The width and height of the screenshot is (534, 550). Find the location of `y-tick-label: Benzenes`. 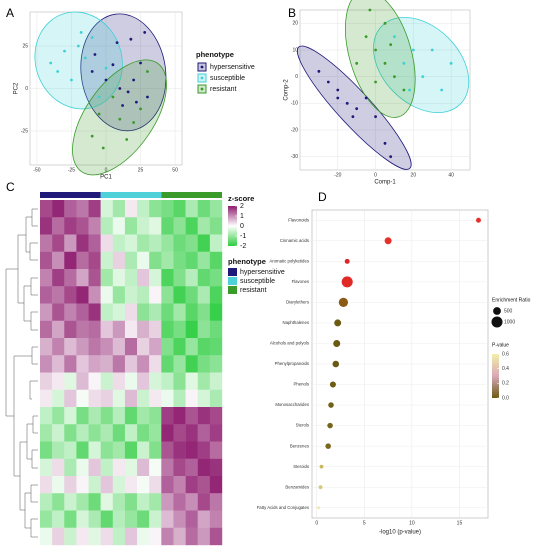

y-tick-label: Benzenes is located at coordinates (299, 445).